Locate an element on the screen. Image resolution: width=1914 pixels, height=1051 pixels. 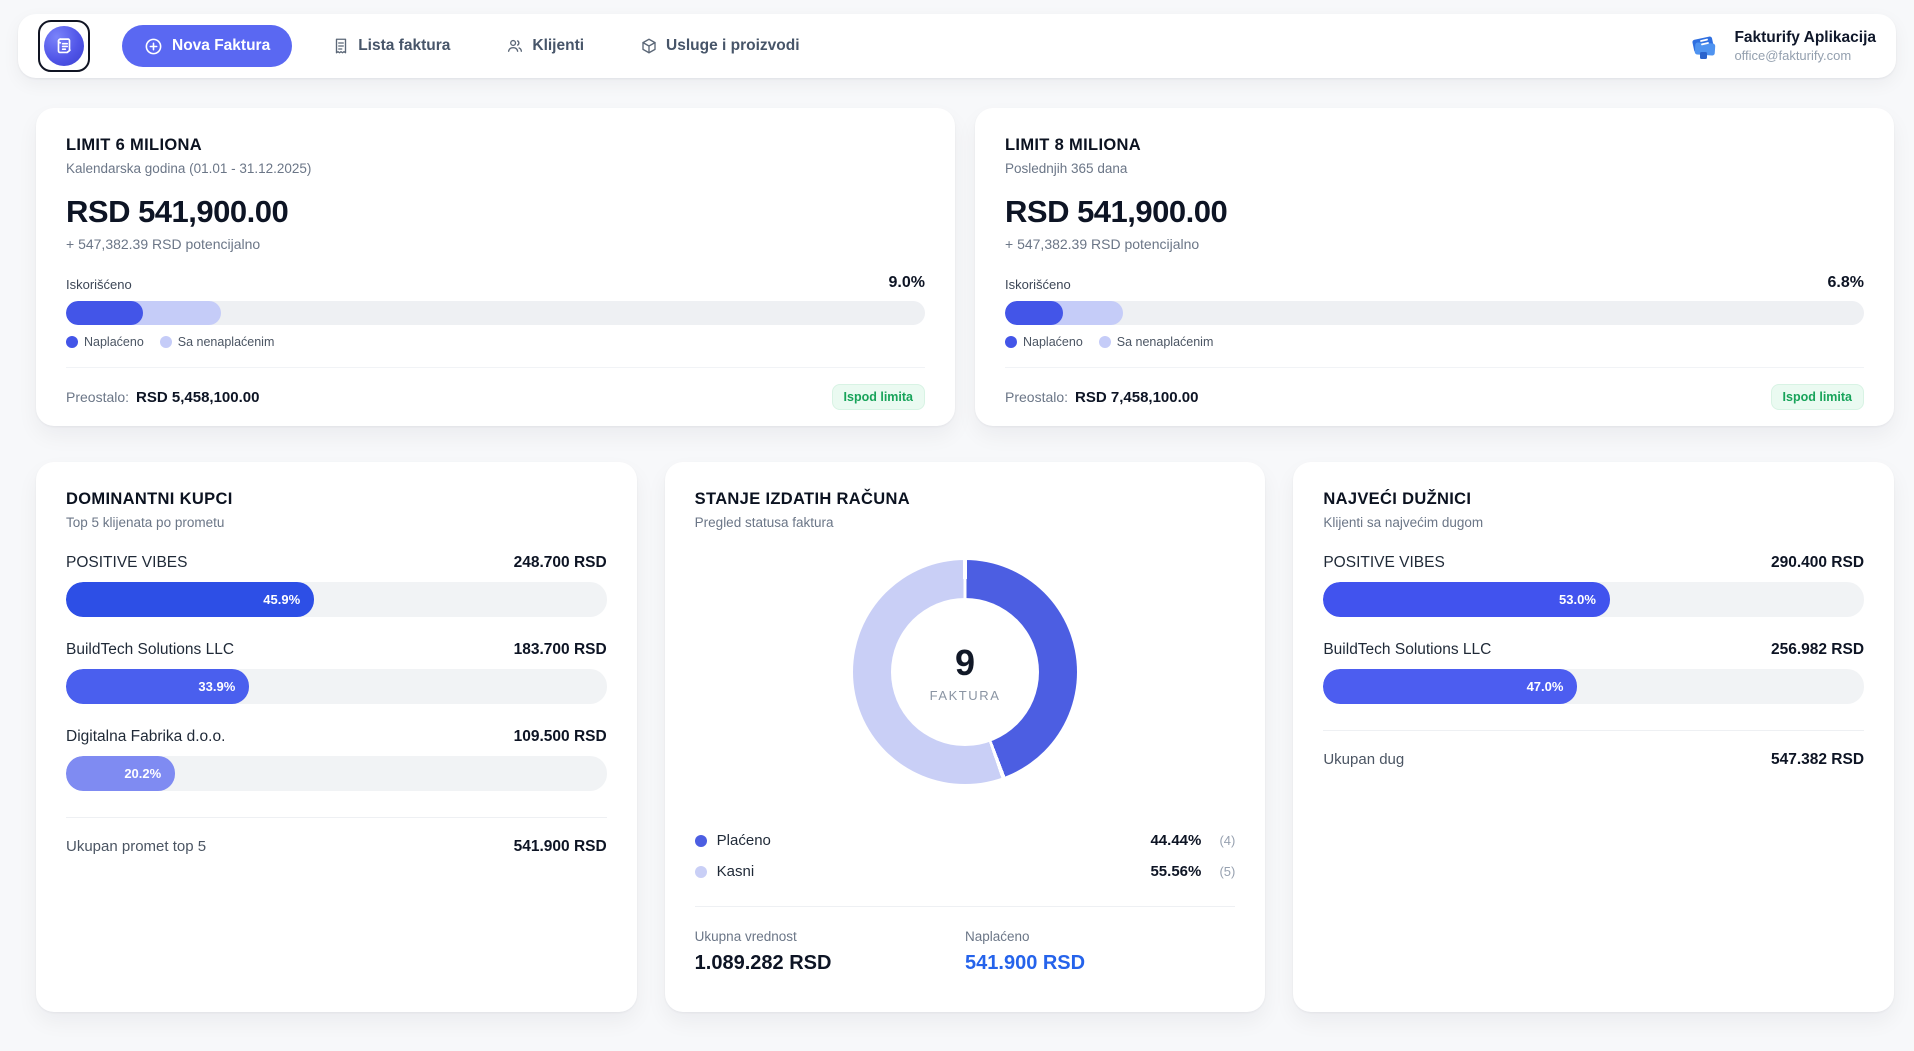
debtors-subtitle: Klijenti sa najvećim dugom is located at coordinates (1403, 522).